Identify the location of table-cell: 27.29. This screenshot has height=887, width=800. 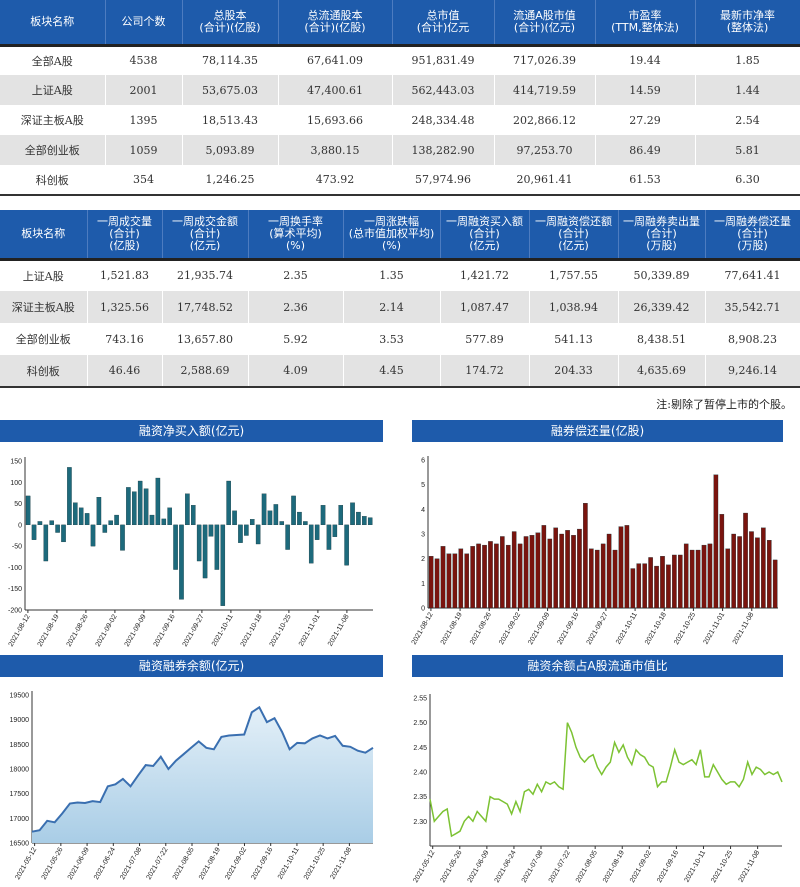
(645, 120).